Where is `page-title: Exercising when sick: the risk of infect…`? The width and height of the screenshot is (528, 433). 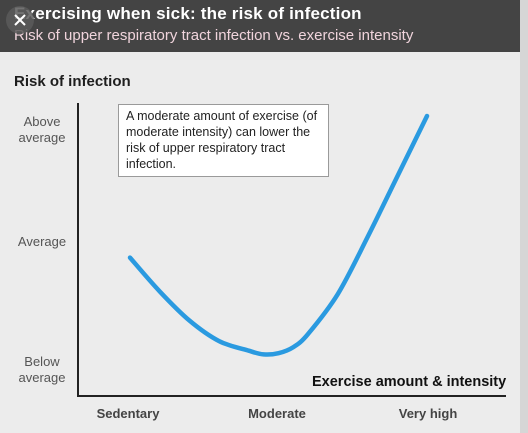
page-title: Exercising when sick: the risk of infect… is located at coordinates (188, 13).